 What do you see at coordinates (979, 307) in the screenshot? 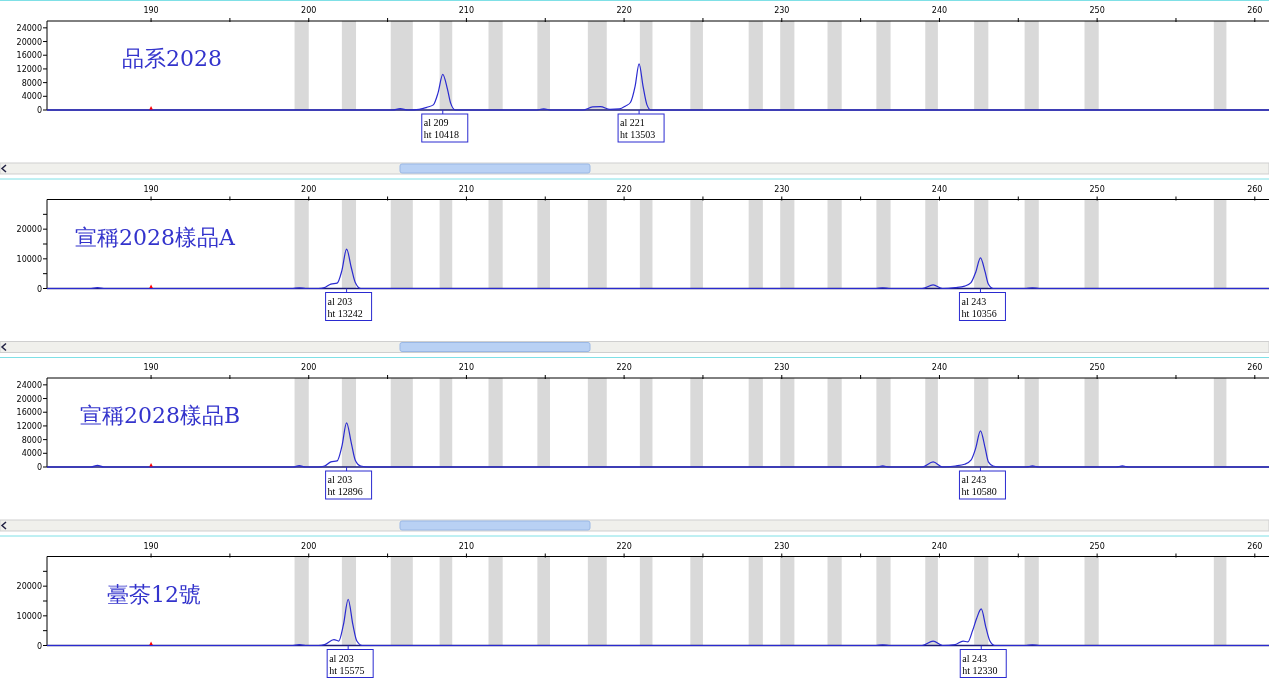
I see `annotation: al 243 ht 10356` at bounding box center [979, 307].